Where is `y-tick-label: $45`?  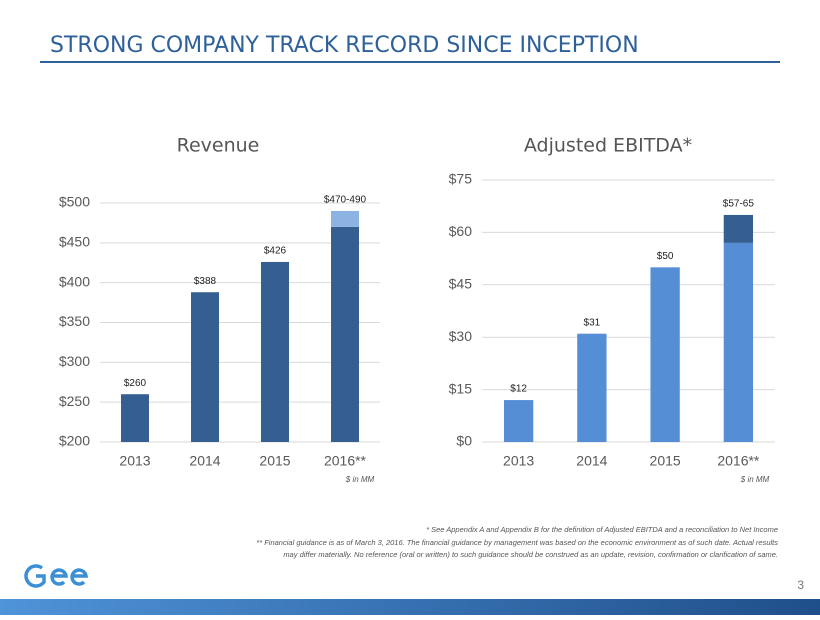
y-tick-label: $45 is located at coordinates (461, 284).